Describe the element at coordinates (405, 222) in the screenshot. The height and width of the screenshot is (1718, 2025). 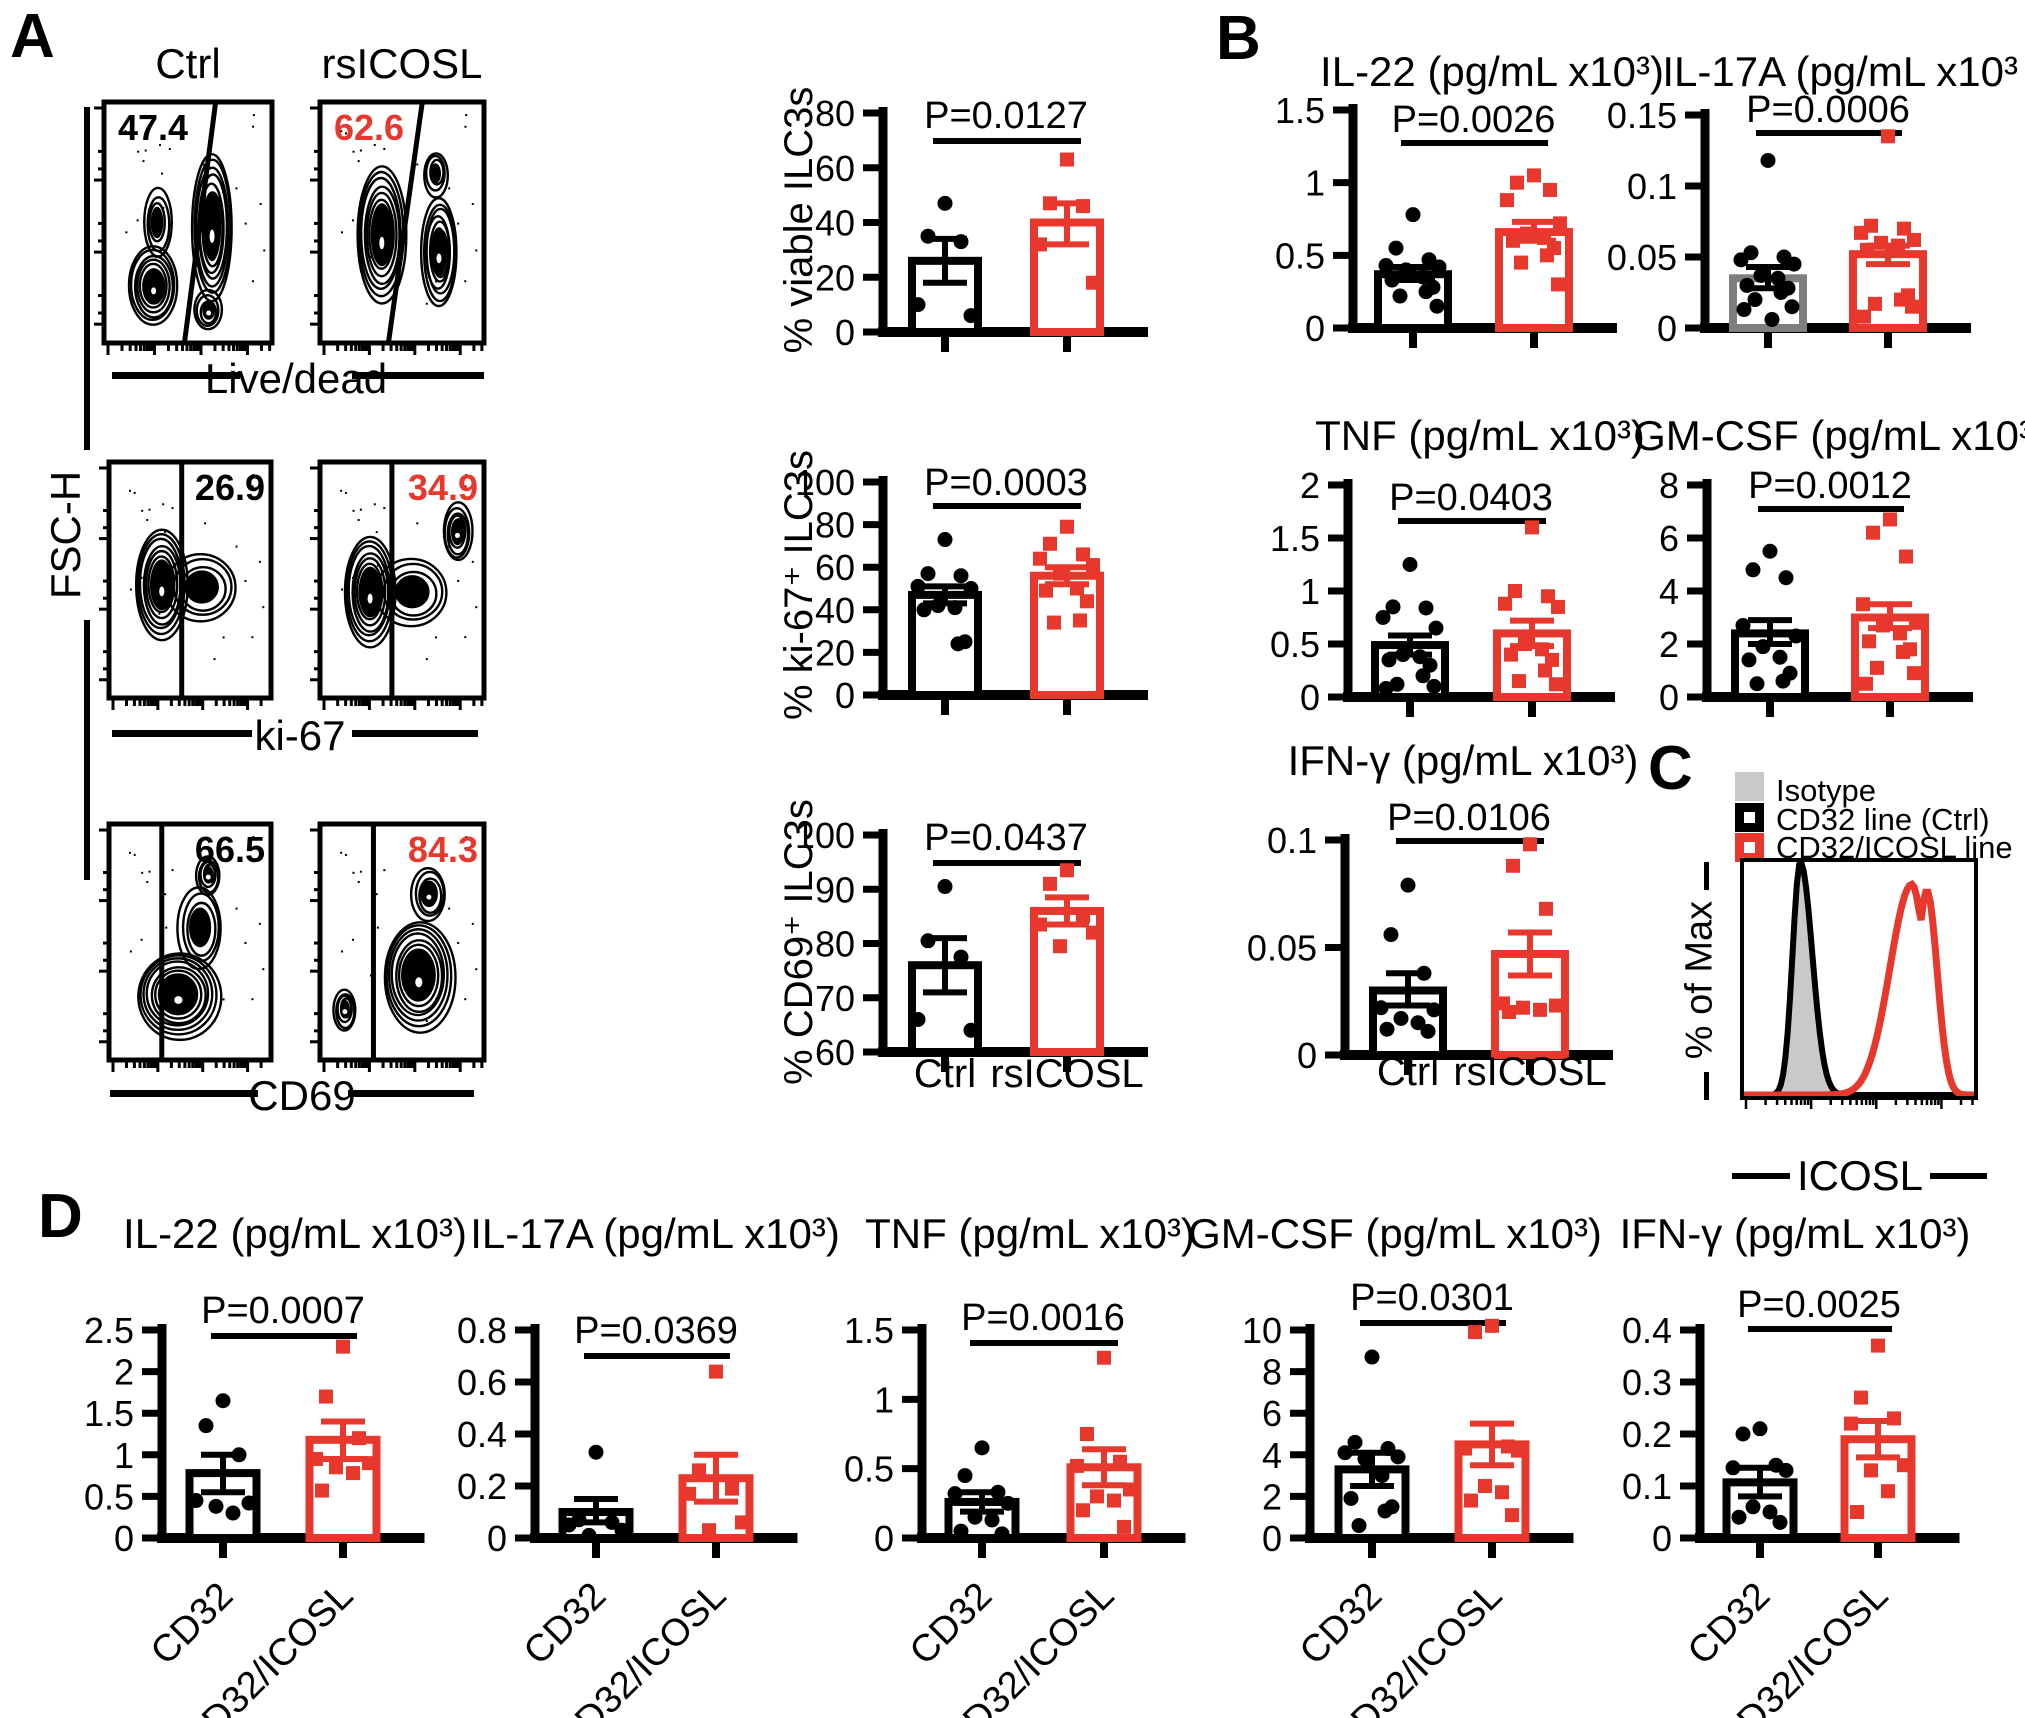
I see `gate-line` at that location.